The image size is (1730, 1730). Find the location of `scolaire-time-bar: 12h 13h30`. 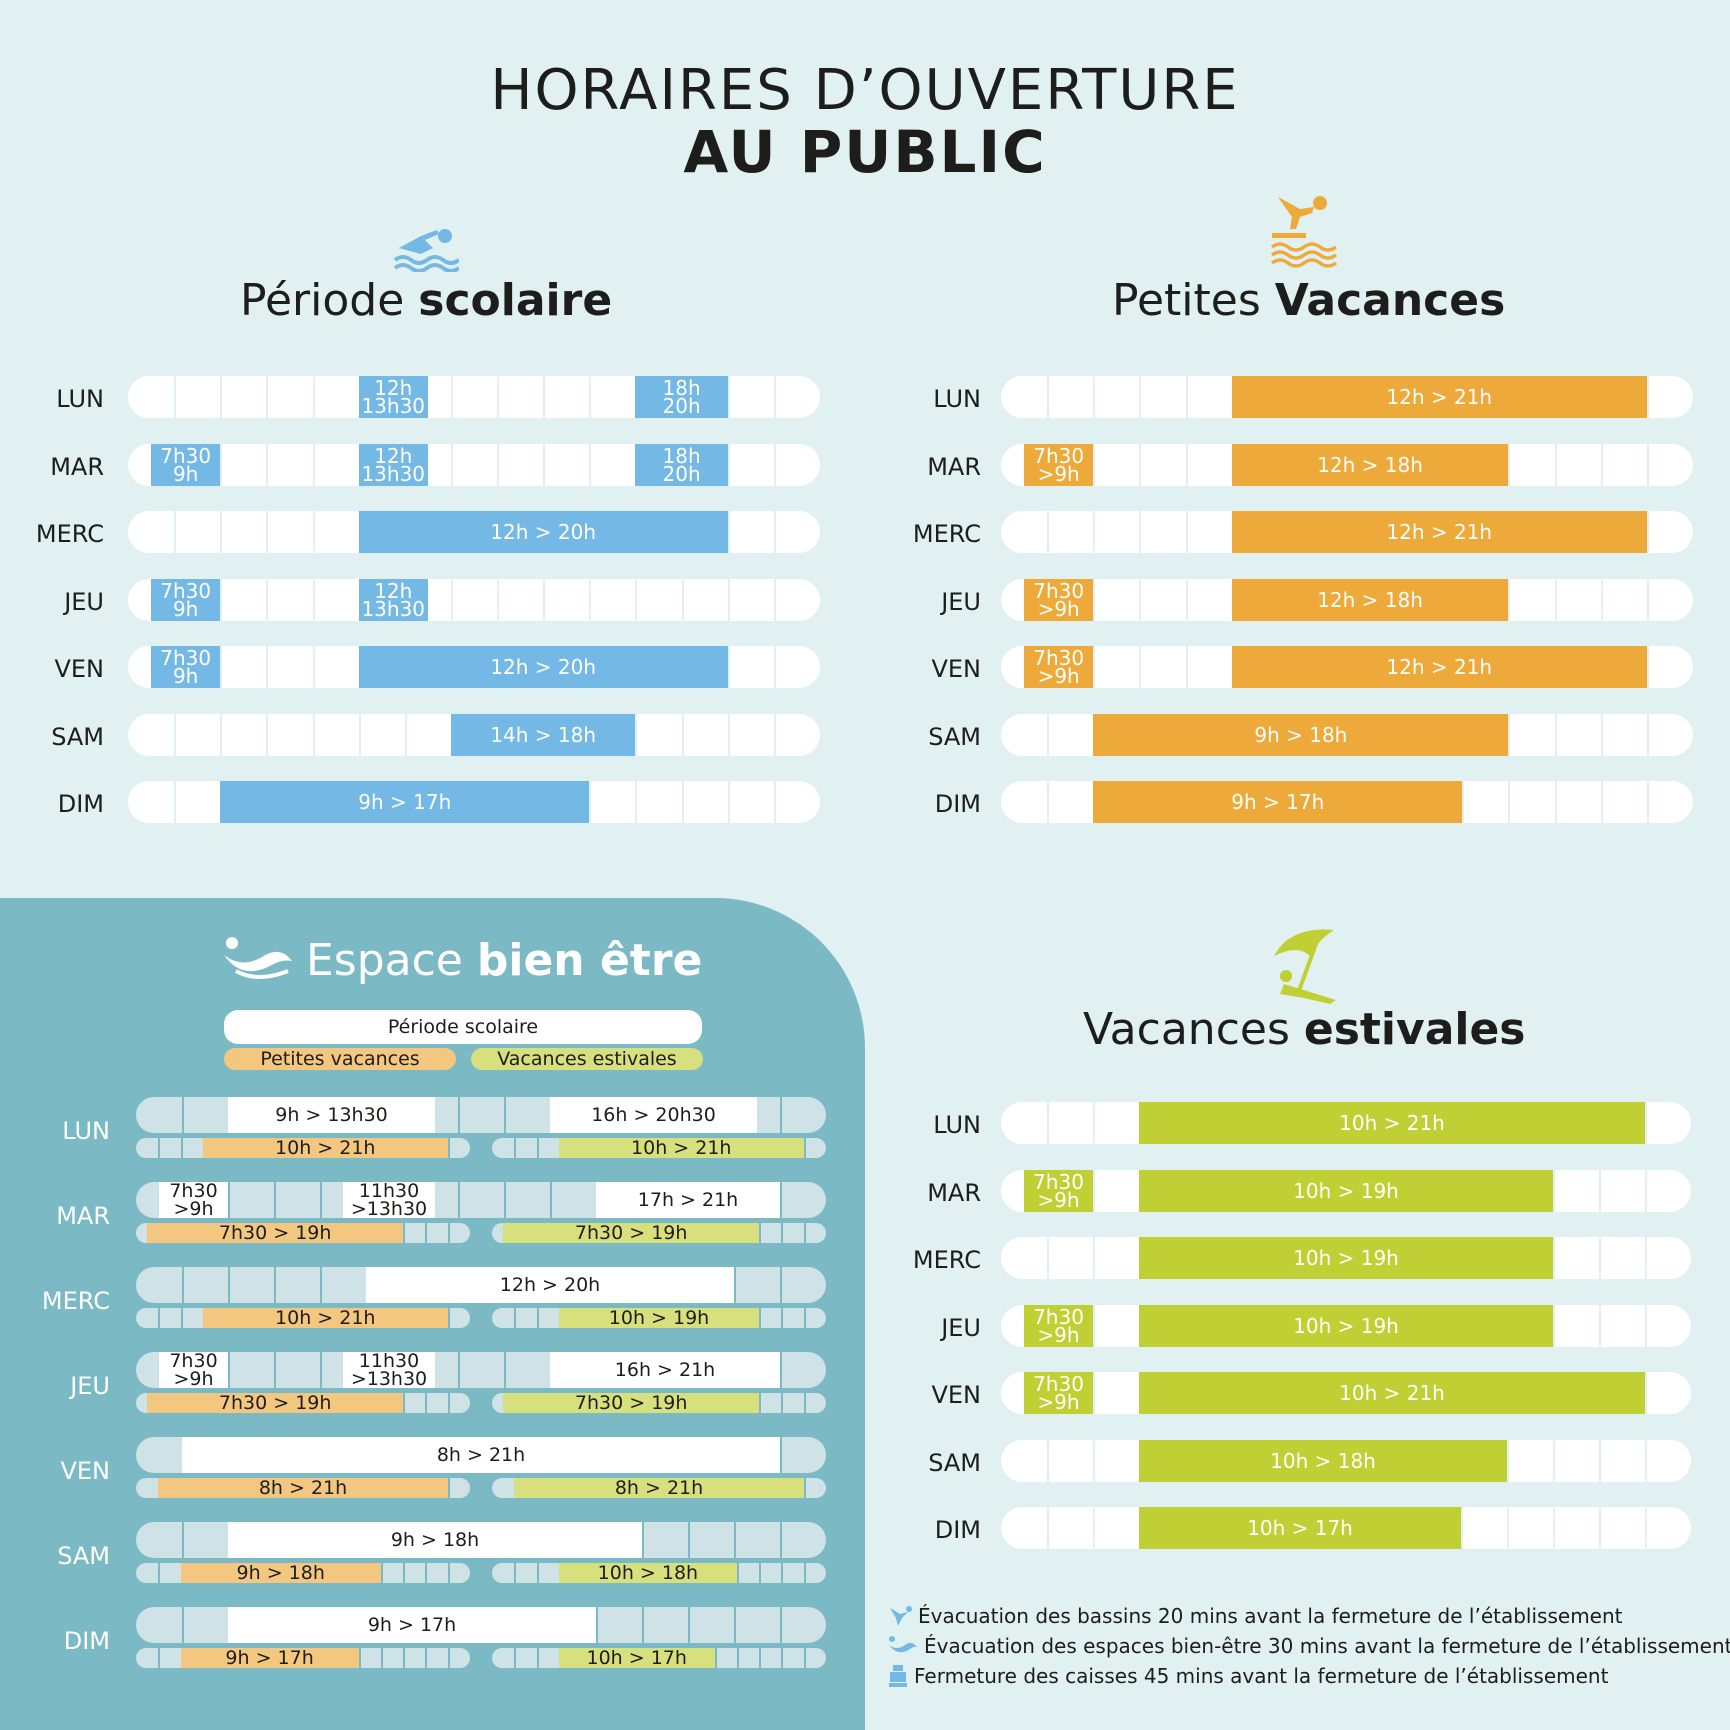

scolaire-time-bar: 12h 13h30 is located at coordinates (393, 397).